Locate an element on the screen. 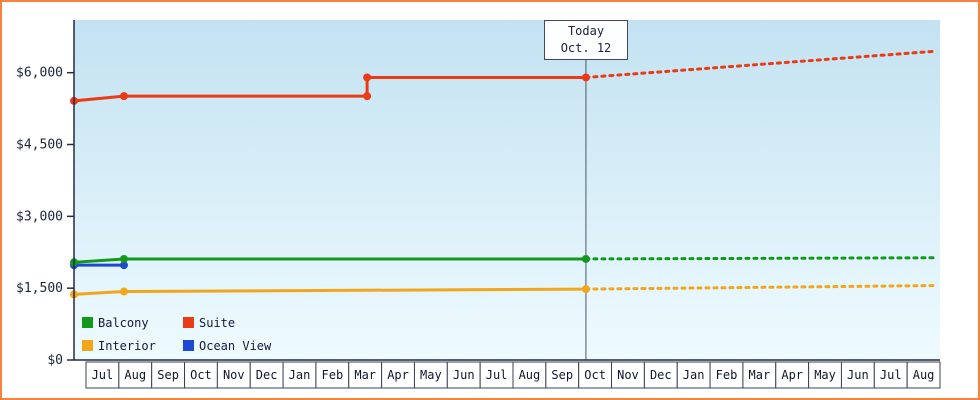 This screenshot has width=980, height=400. legend-row: Interior Ocean View is located at coordinates (183, 345).